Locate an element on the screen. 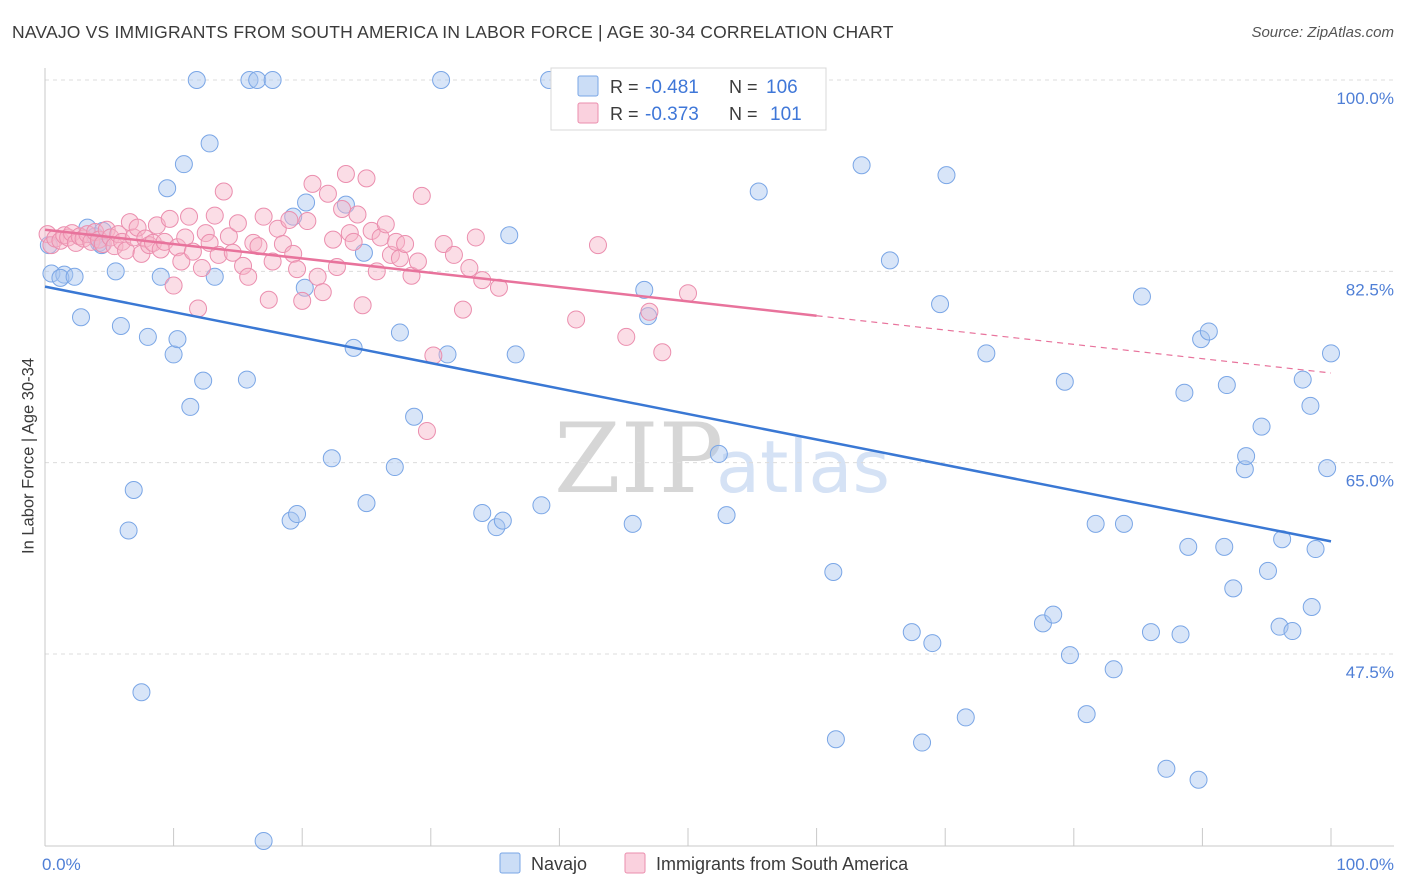 This screenshot has height=892, width=1406. sa-n-value: 101 is located at coordinates (786, 114).